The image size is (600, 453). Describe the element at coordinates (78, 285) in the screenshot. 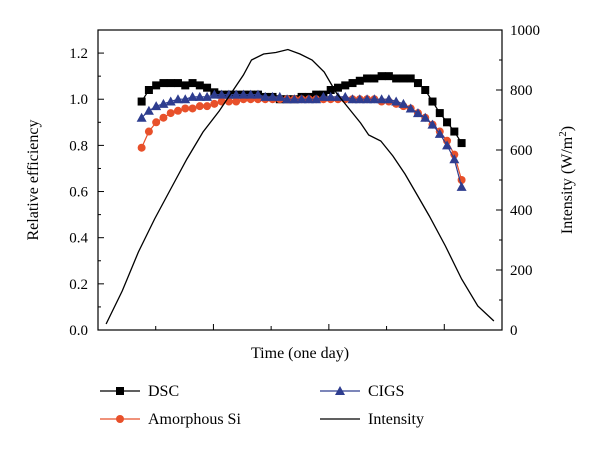

I see `y-tick-label: 0.2` at that location.